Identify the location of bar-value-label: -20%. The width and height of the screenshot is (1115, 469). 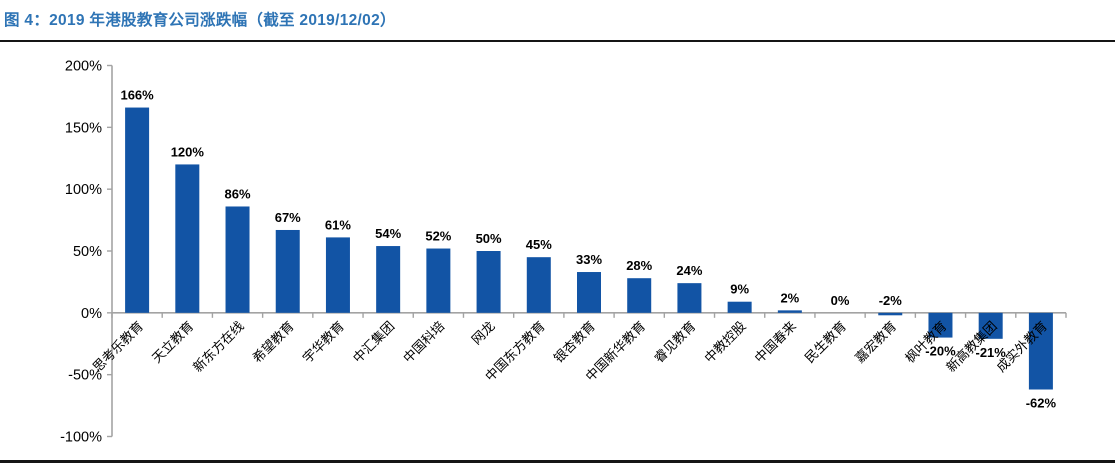
(940, 351).